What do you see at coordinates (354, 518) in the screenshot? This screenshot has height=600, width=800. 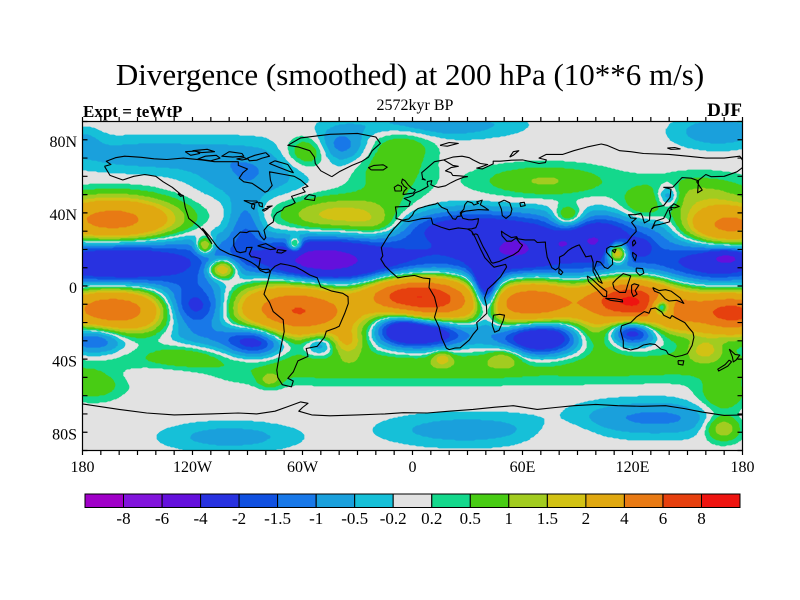 I see `svg-text: -0.5` at bounding box center [354, 518].